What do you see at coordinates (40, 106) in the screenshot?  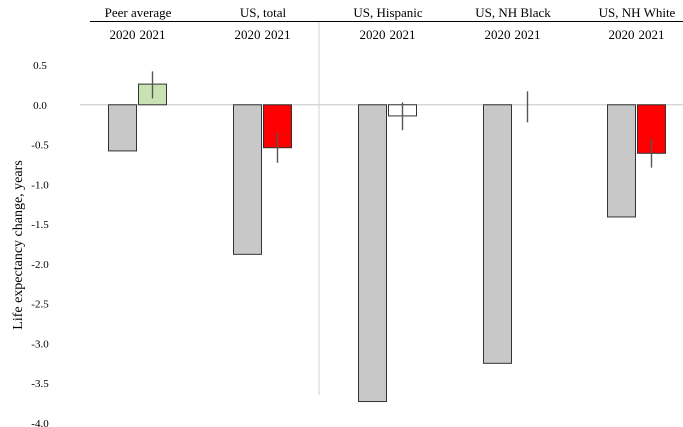 I see `y-tick-label: 0.0` at bounding box center [40, 106].